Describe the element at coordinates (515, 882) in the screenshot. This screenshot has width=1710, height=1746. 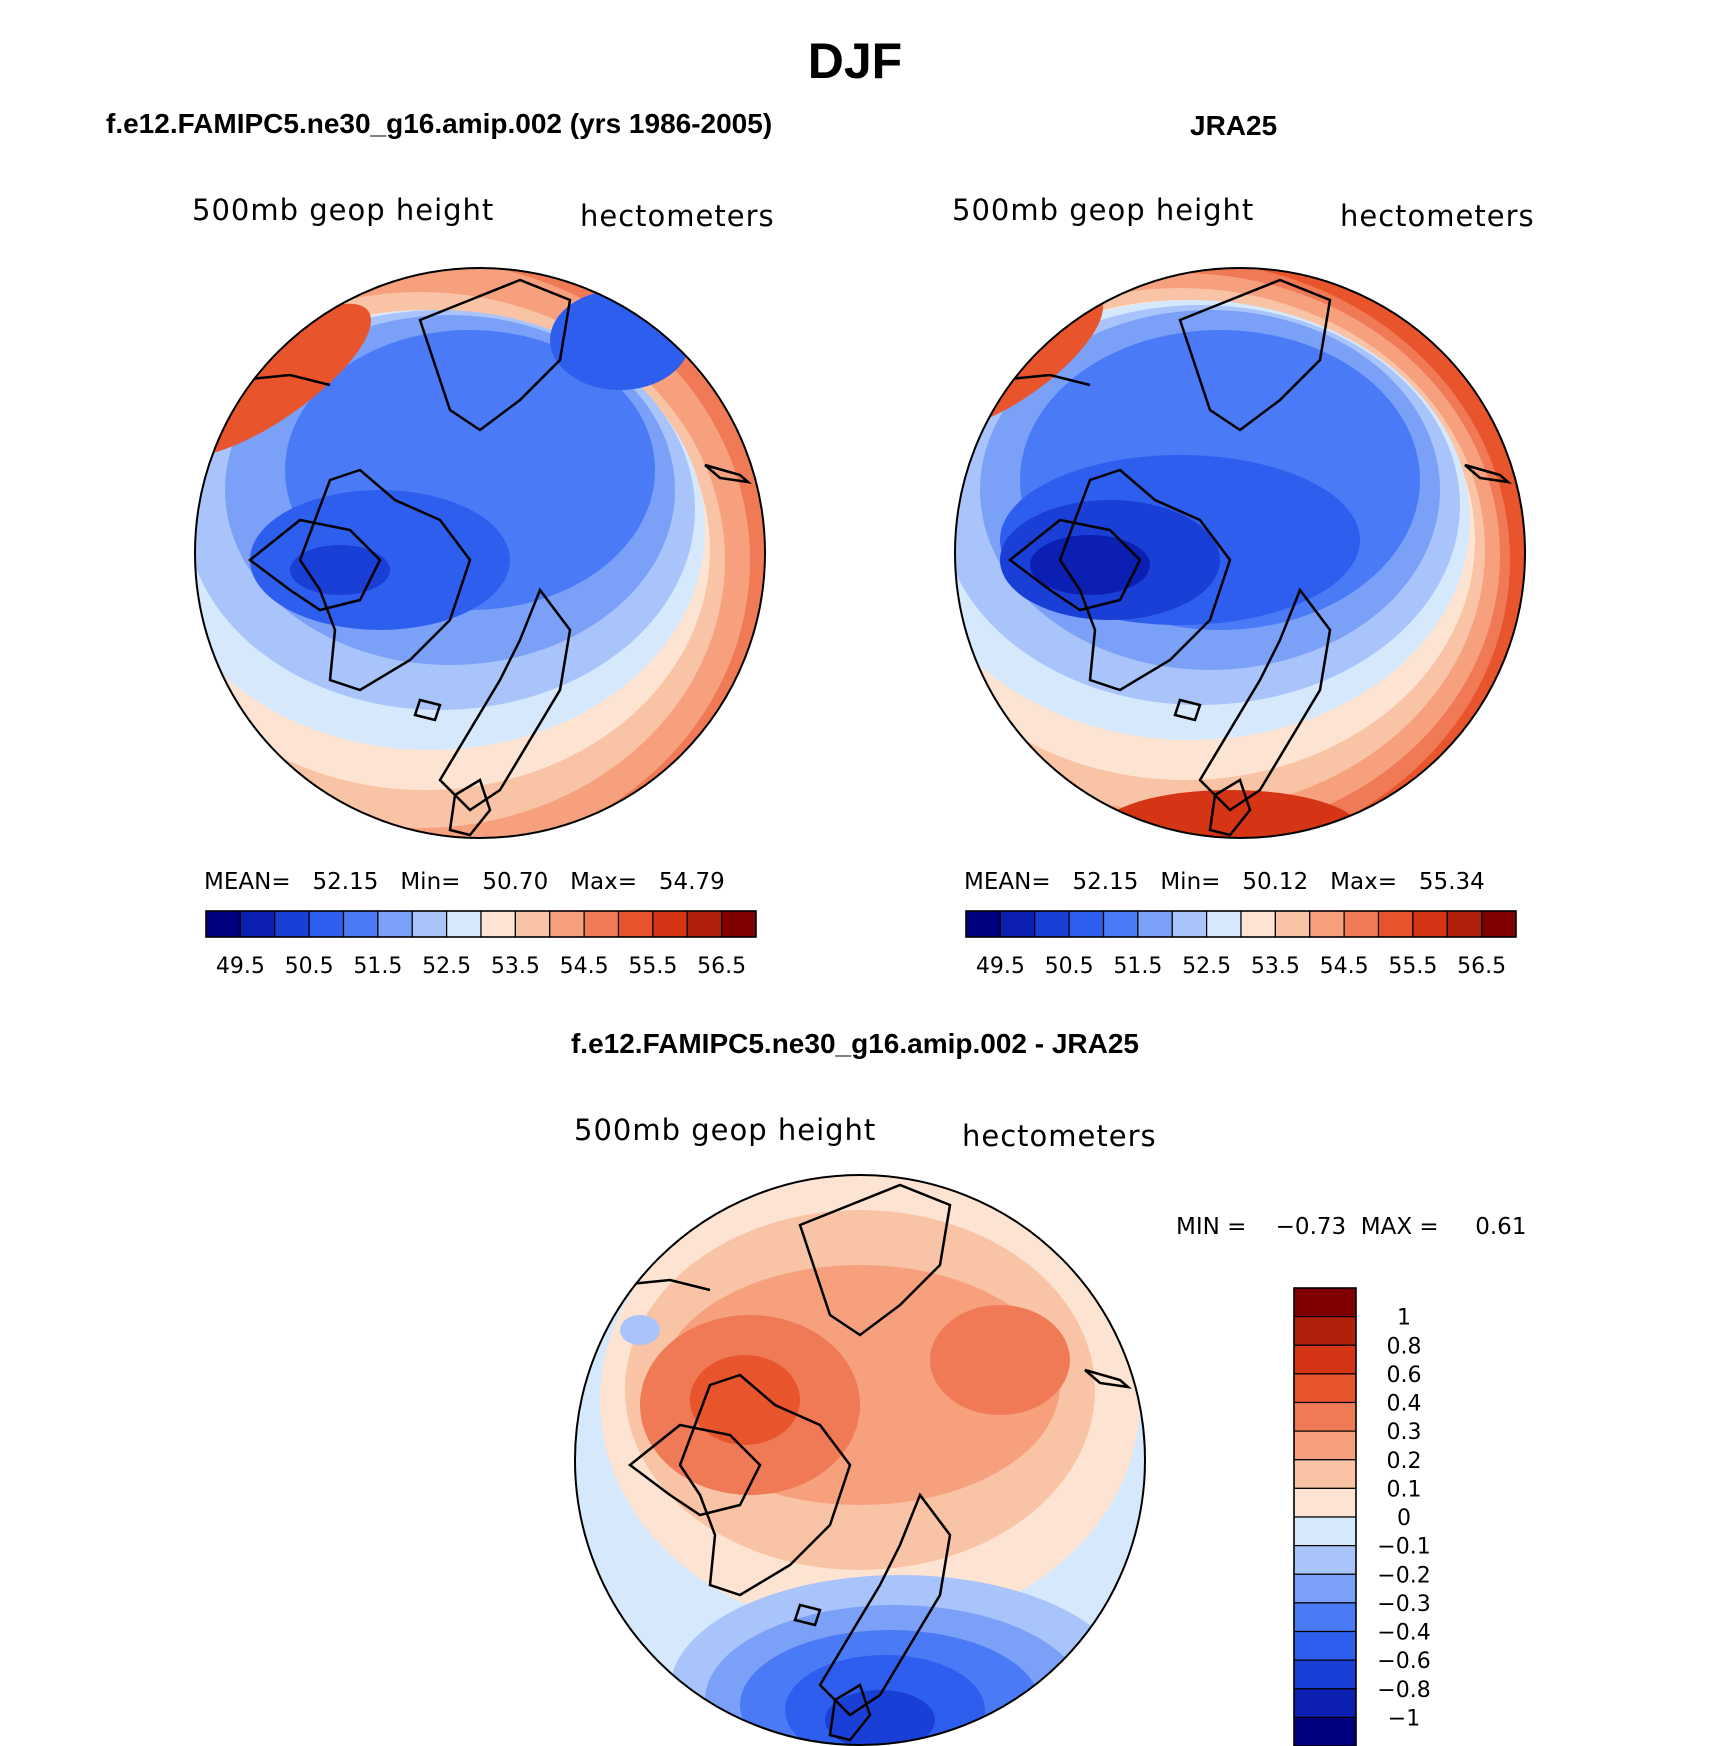
I see `model-min-value: 50.70` at that location.